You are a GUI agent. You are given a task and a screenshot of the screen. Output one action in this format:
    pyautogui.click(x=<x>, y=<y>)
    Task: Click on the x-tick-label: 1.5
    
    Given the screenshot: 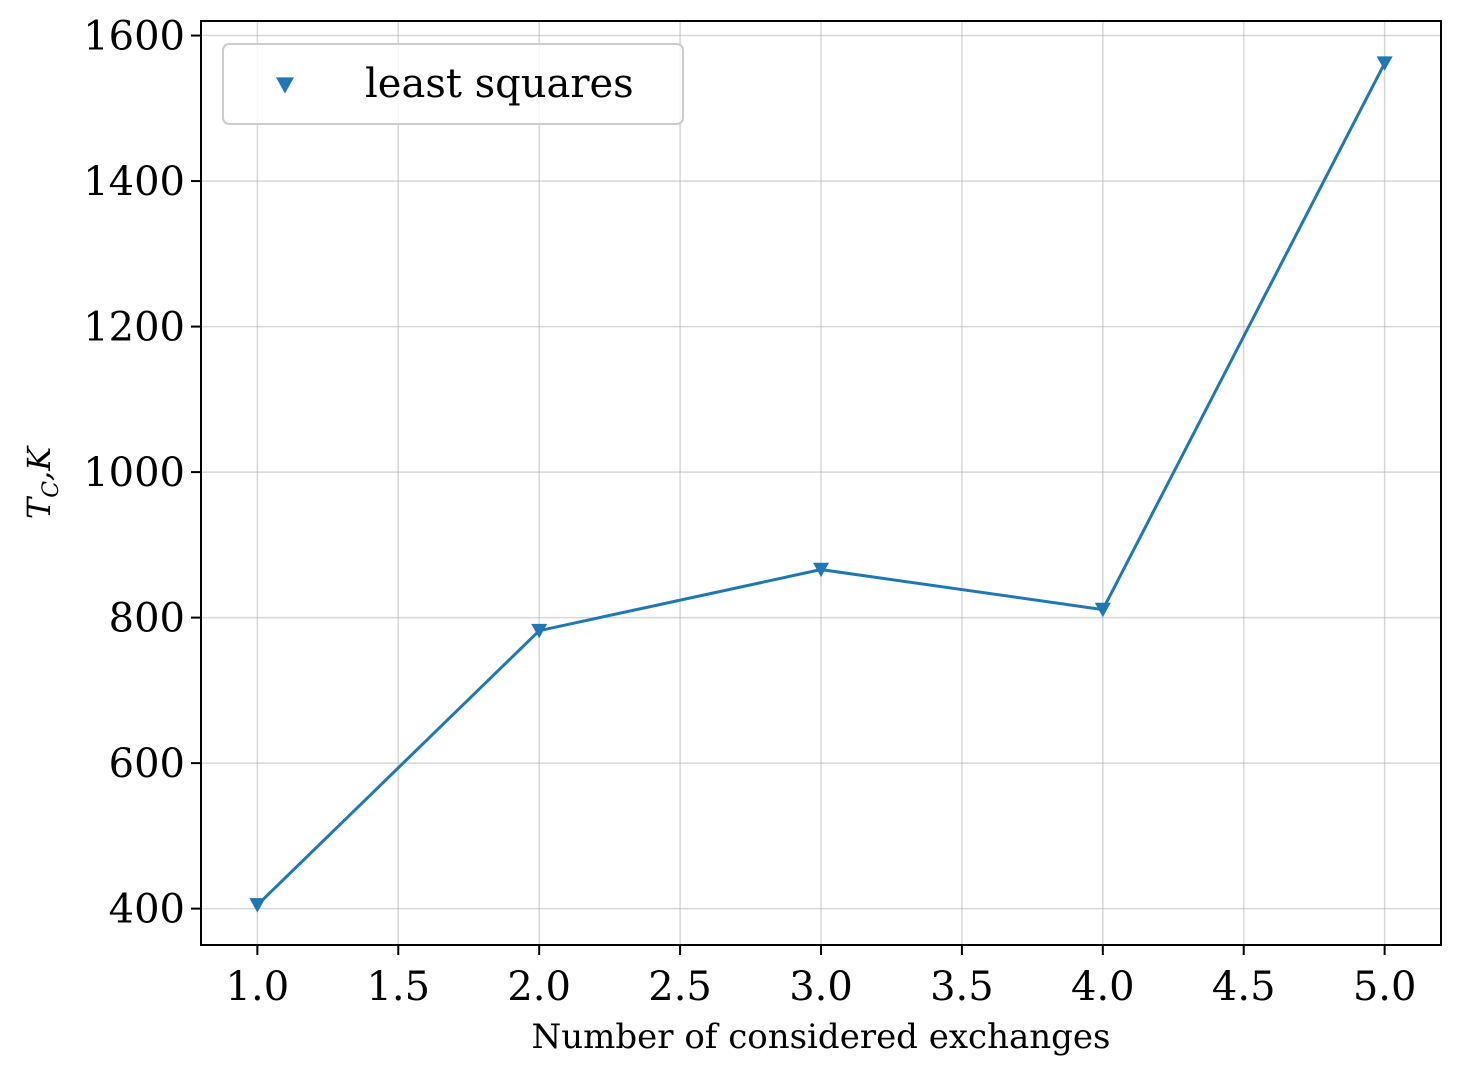 What is the action you would take?
    pyautogui.click(x=398, y=987)
    